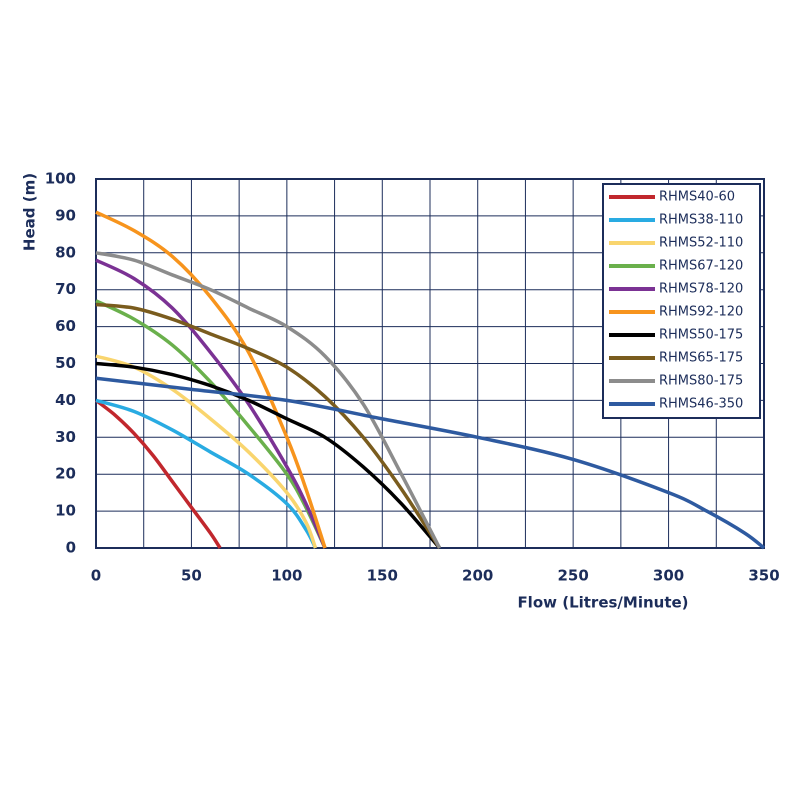 The height and width of the screenshot is (800, 800). Describe the element at coordinates (701, 312) in the screenshot. I see `legend-label: RHMS92-120` at that location.